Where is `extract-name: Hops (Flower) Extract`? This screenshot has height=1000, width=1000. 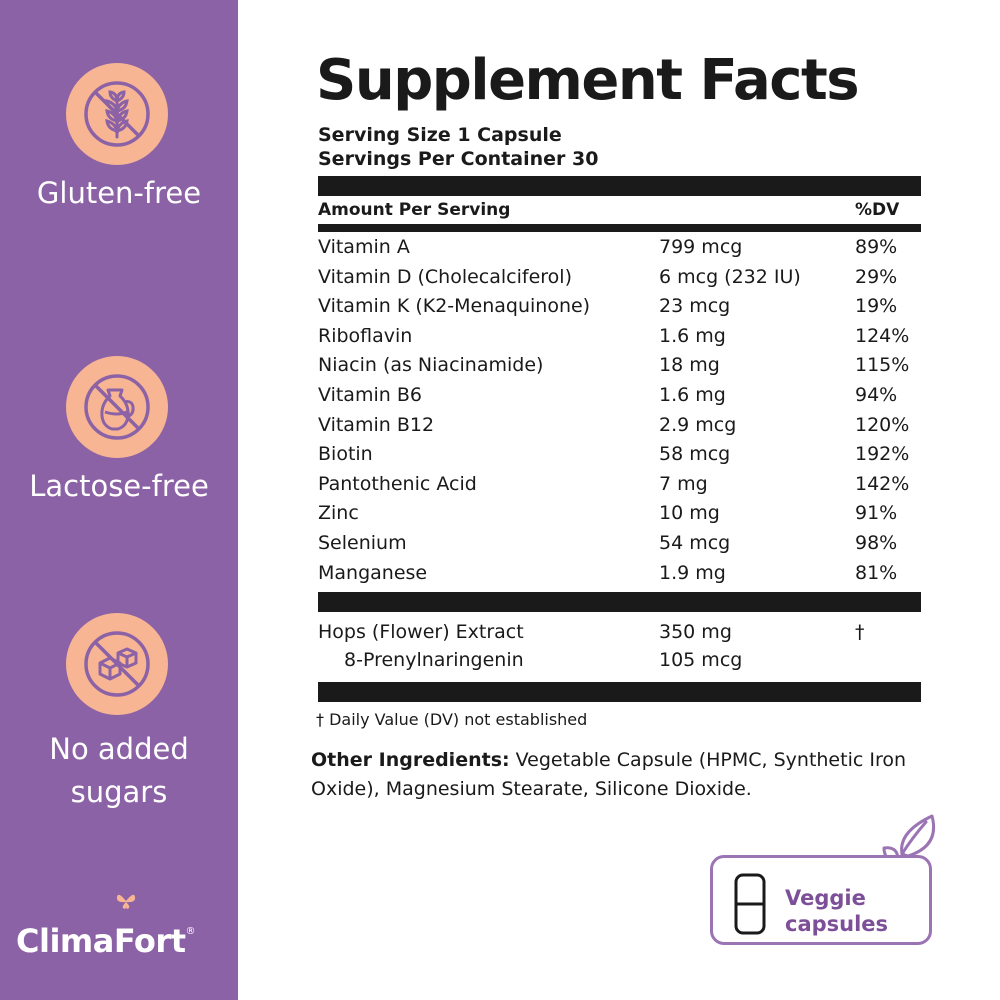
extract-name: Hops (Flower) Extract is located at coordinates (421, 632).